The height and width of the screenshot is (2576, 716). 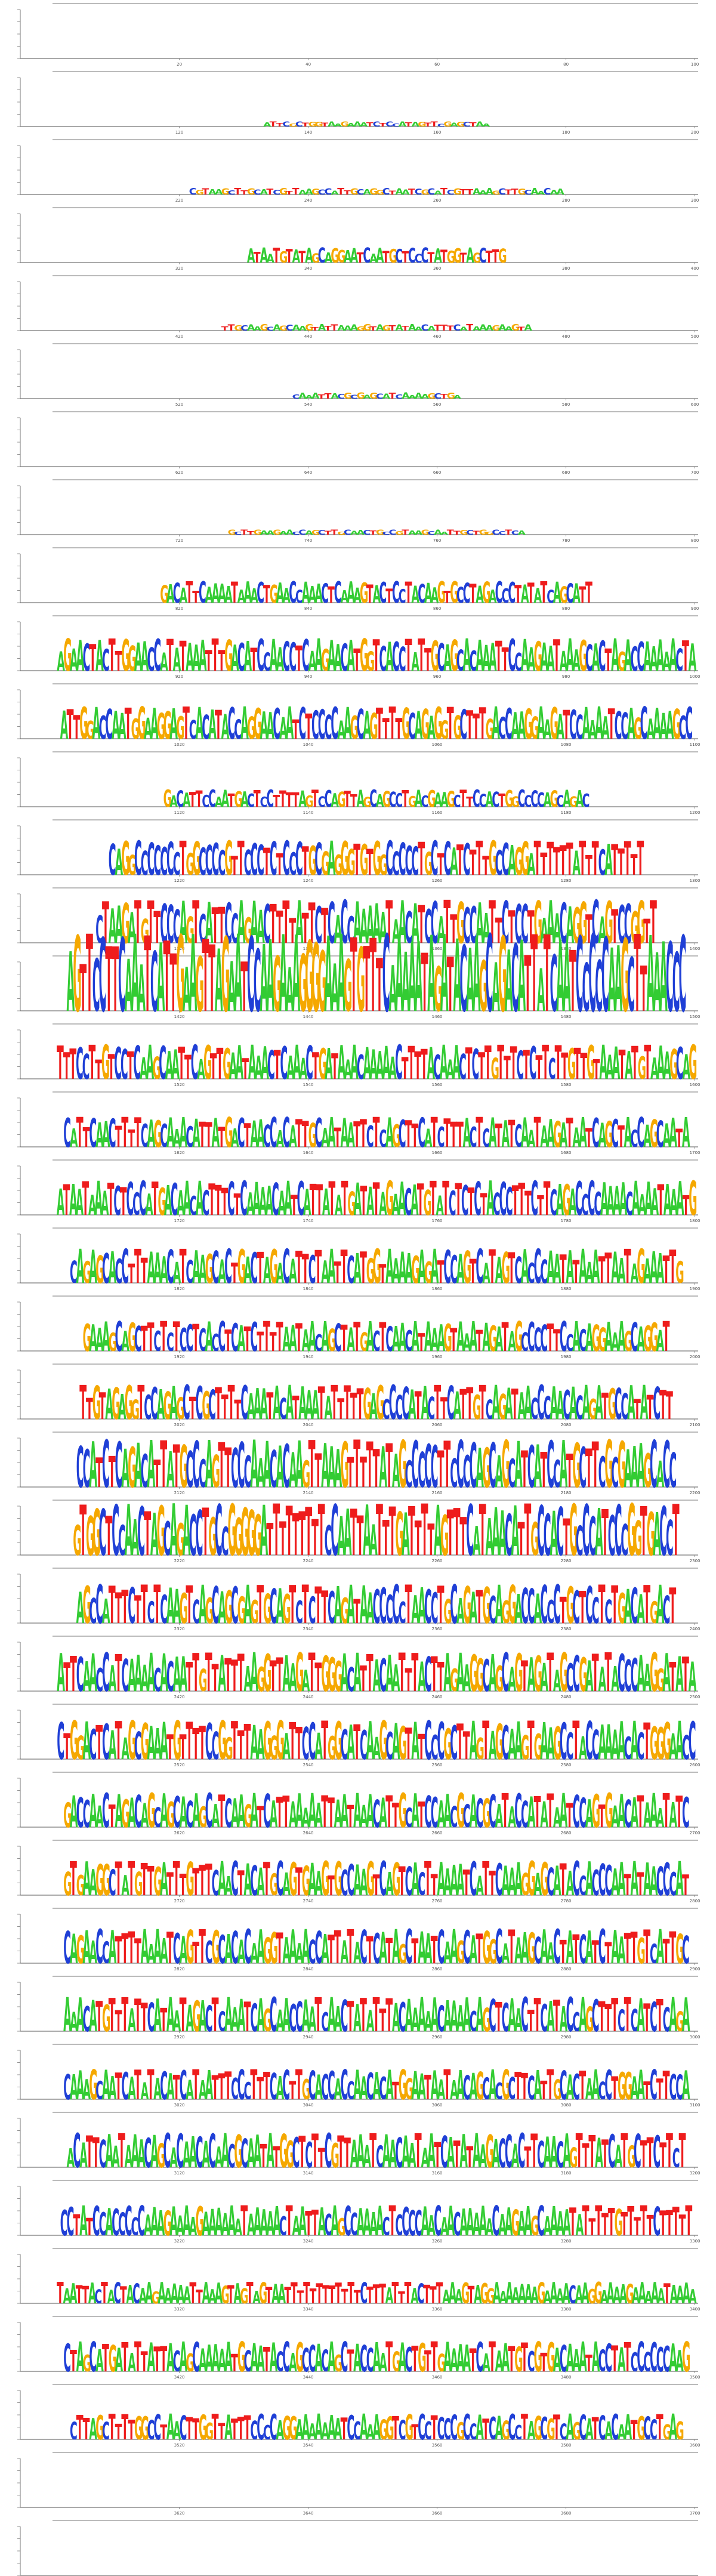 I want to click on x-tick-label: 760, so click(x=437, y=540).